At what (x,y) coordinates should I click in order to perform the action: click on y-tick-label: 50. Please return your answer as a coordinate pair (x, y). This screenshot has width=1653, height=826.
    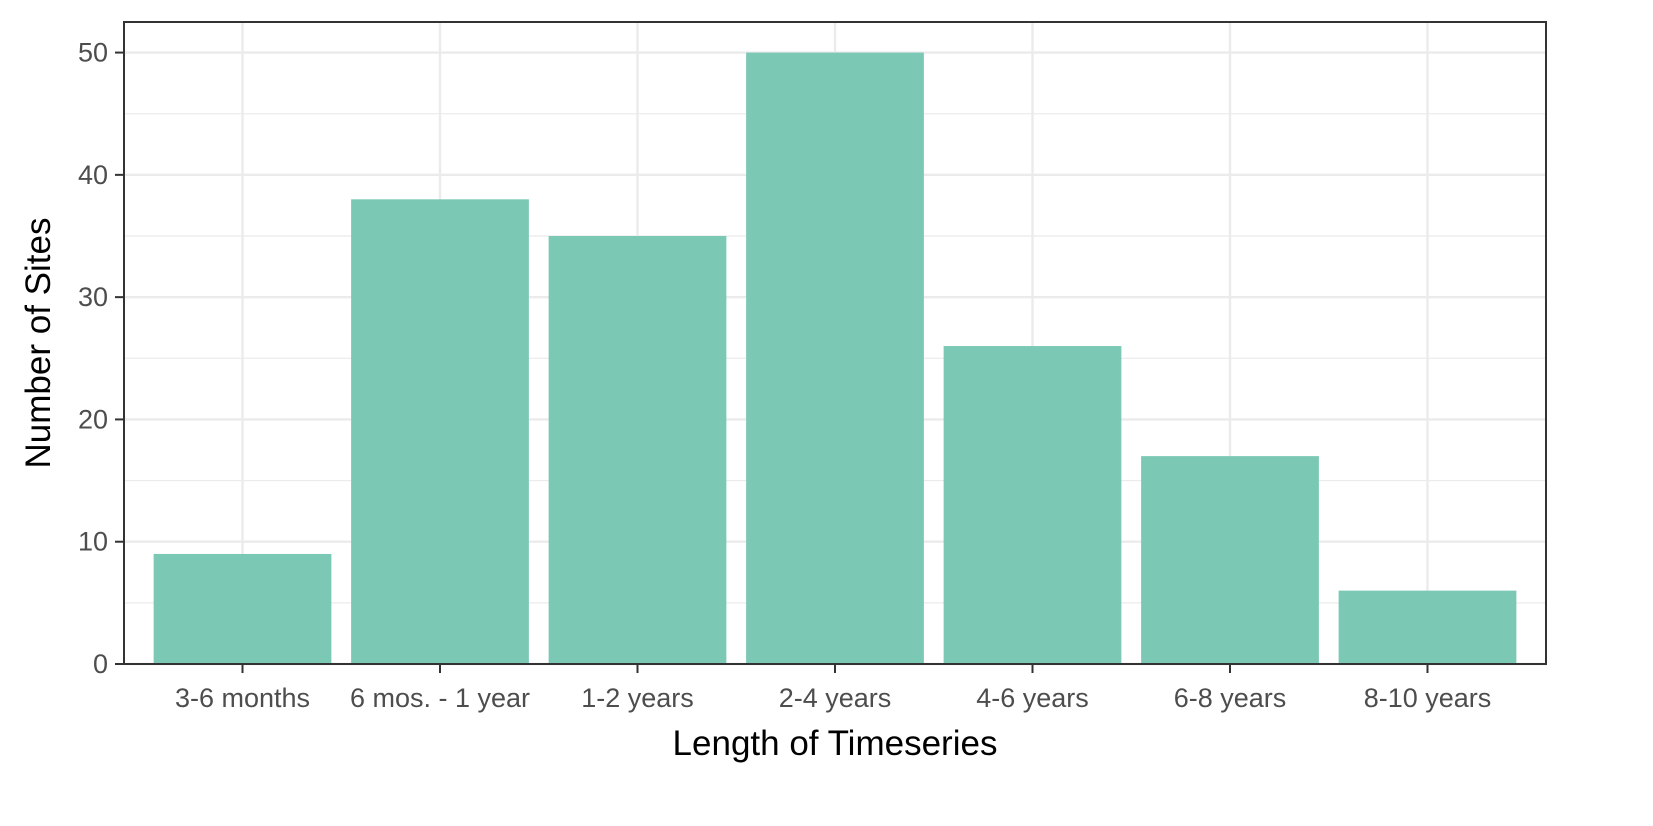
    Looking at the image, I should click on (93, 53).